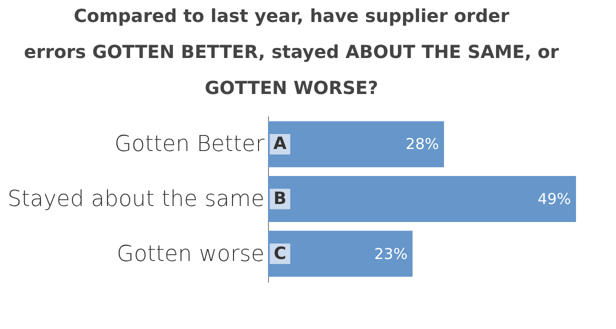 This screenshot has width=616, height=329. What do you see at coordinates (391, 253) in the screenshot?
I see `data-label: 23%` at bounding box center [391, 253].